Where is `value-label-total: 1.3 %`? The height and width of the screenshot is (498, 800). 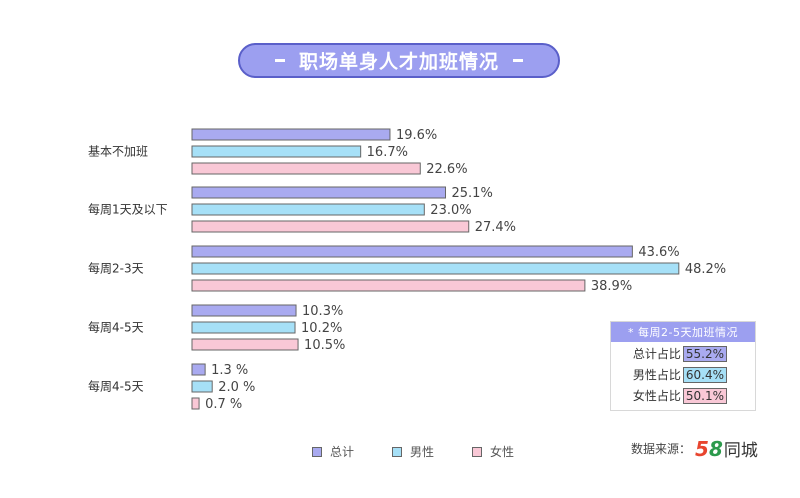 value-label-total: 1.3 % is located at coordinates (229, 370).